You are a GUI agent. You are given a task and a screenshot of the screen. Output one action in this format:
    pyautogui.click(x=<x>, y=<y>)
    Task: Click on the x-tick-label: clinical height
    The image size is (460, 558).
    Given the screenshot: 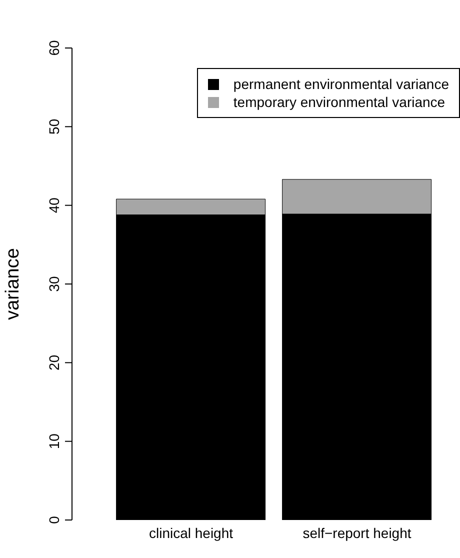 What is the action you would take?
    pyautogui.click(x=191, y=532)
    